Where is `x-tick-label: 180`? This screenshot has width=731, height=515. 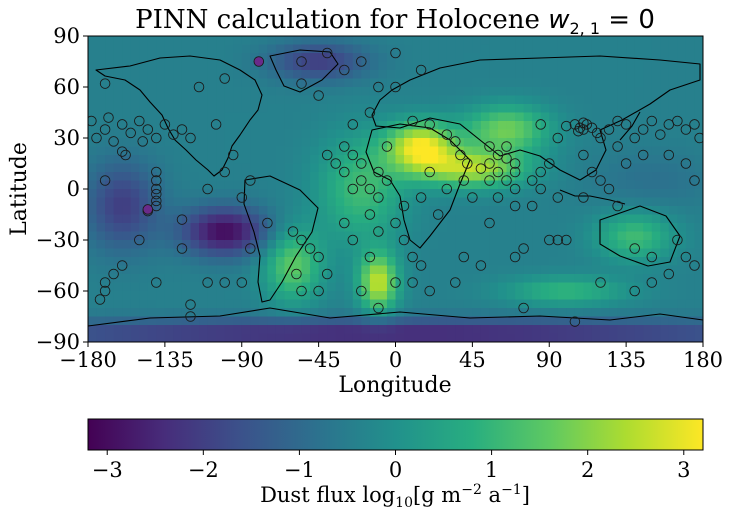 x-tick-label: 180 is located at coordinates (703, 360).